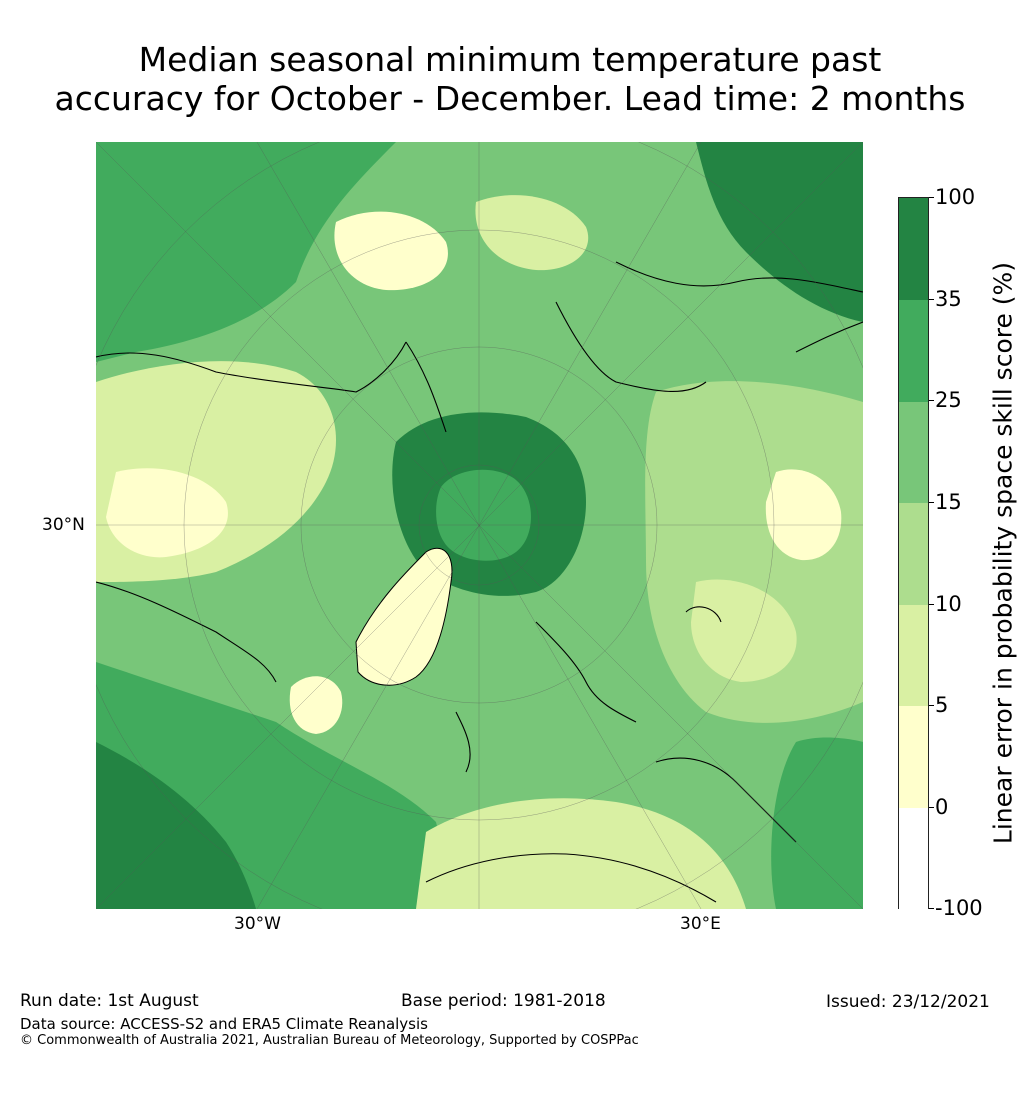 This screenshot has width=1020, height=1095. What do you see at coordinates (541, 741) in the screenshot?
I see `europe-mid-region` at bounding box center [541, 741].